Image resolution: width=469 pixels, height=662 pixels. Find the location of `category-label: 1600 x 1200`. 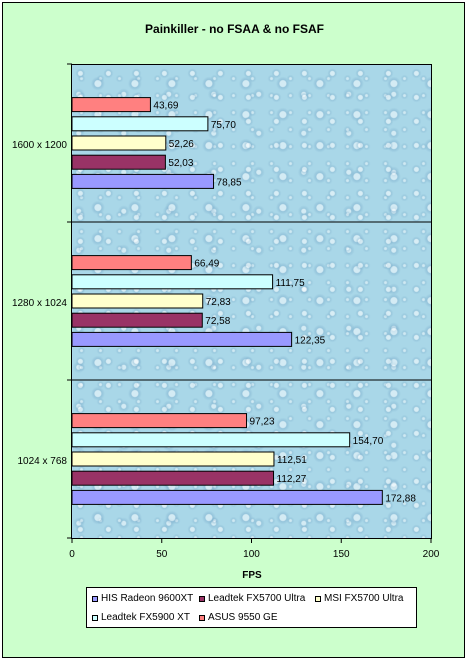

category-label: 1600 x 1200 is located at coordinates (39, 145).